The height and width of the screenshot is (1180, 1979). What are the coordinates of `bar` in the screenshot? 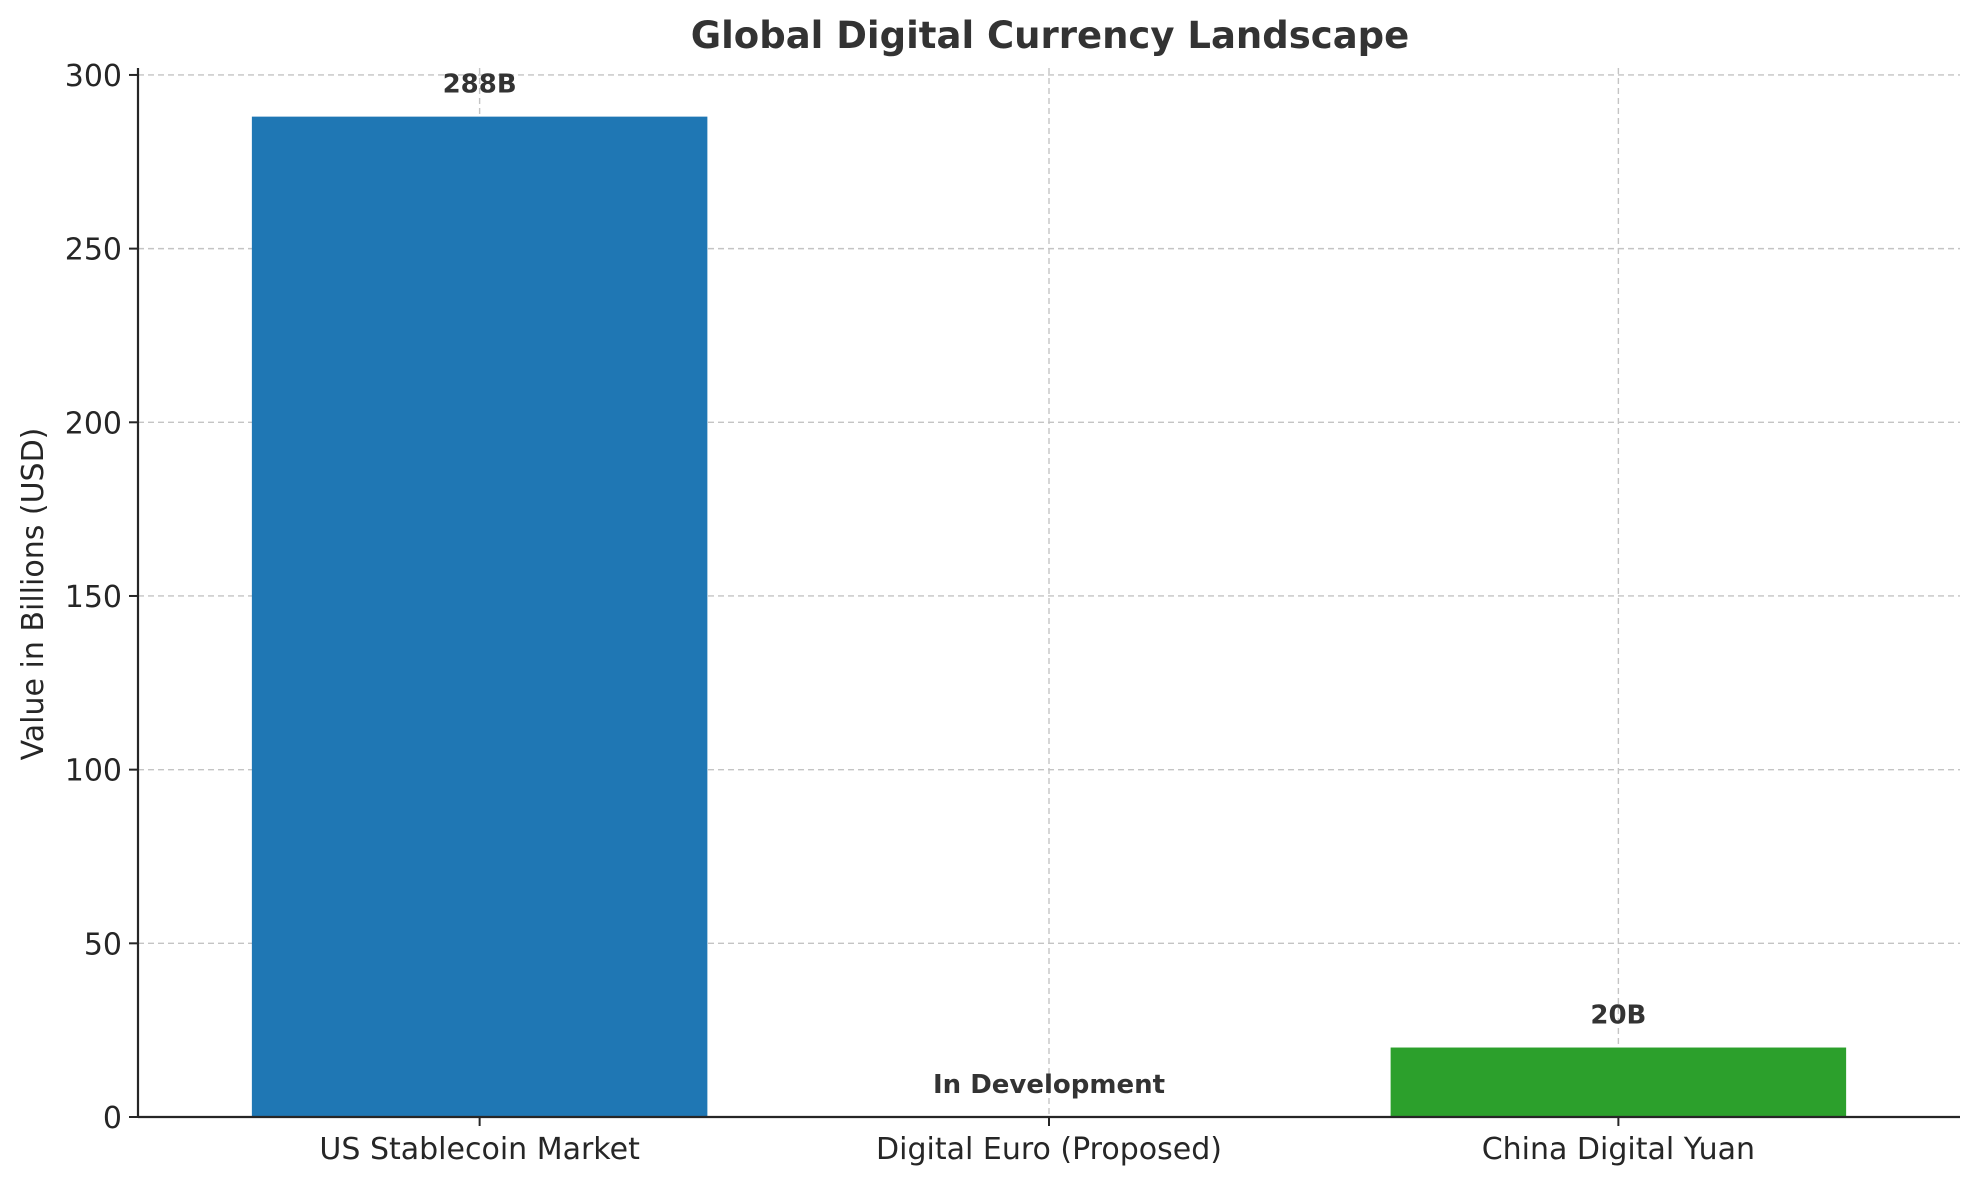 It's located at (1618, 1082).